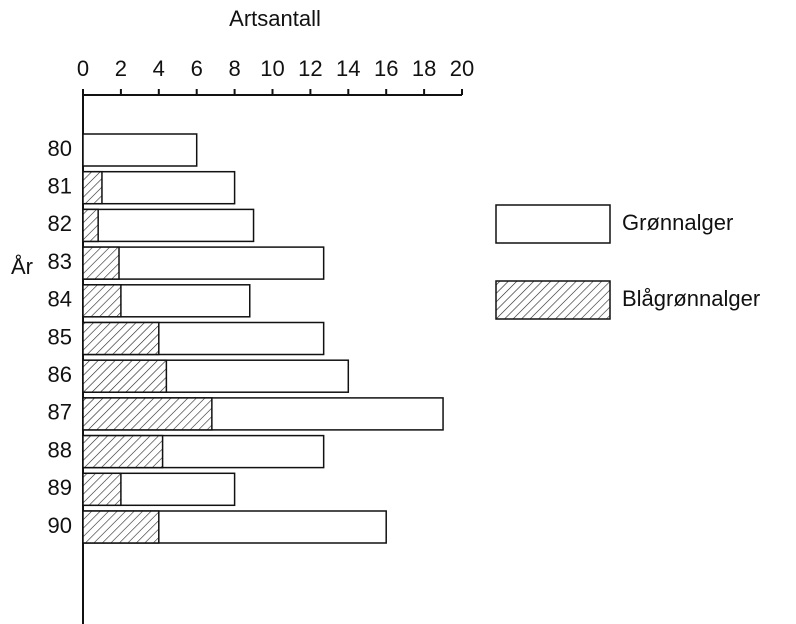  Describe the element at coordinates (60, 449) in the screenshot. I see `y-tick-label: 88` at that location.